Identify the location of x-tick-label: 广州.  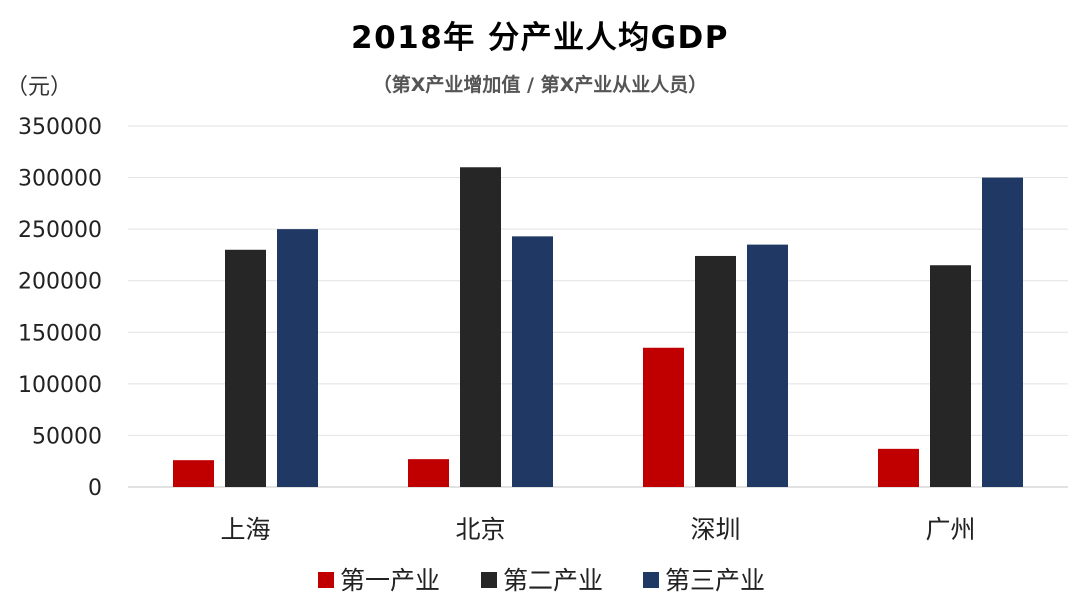
(950, 529).